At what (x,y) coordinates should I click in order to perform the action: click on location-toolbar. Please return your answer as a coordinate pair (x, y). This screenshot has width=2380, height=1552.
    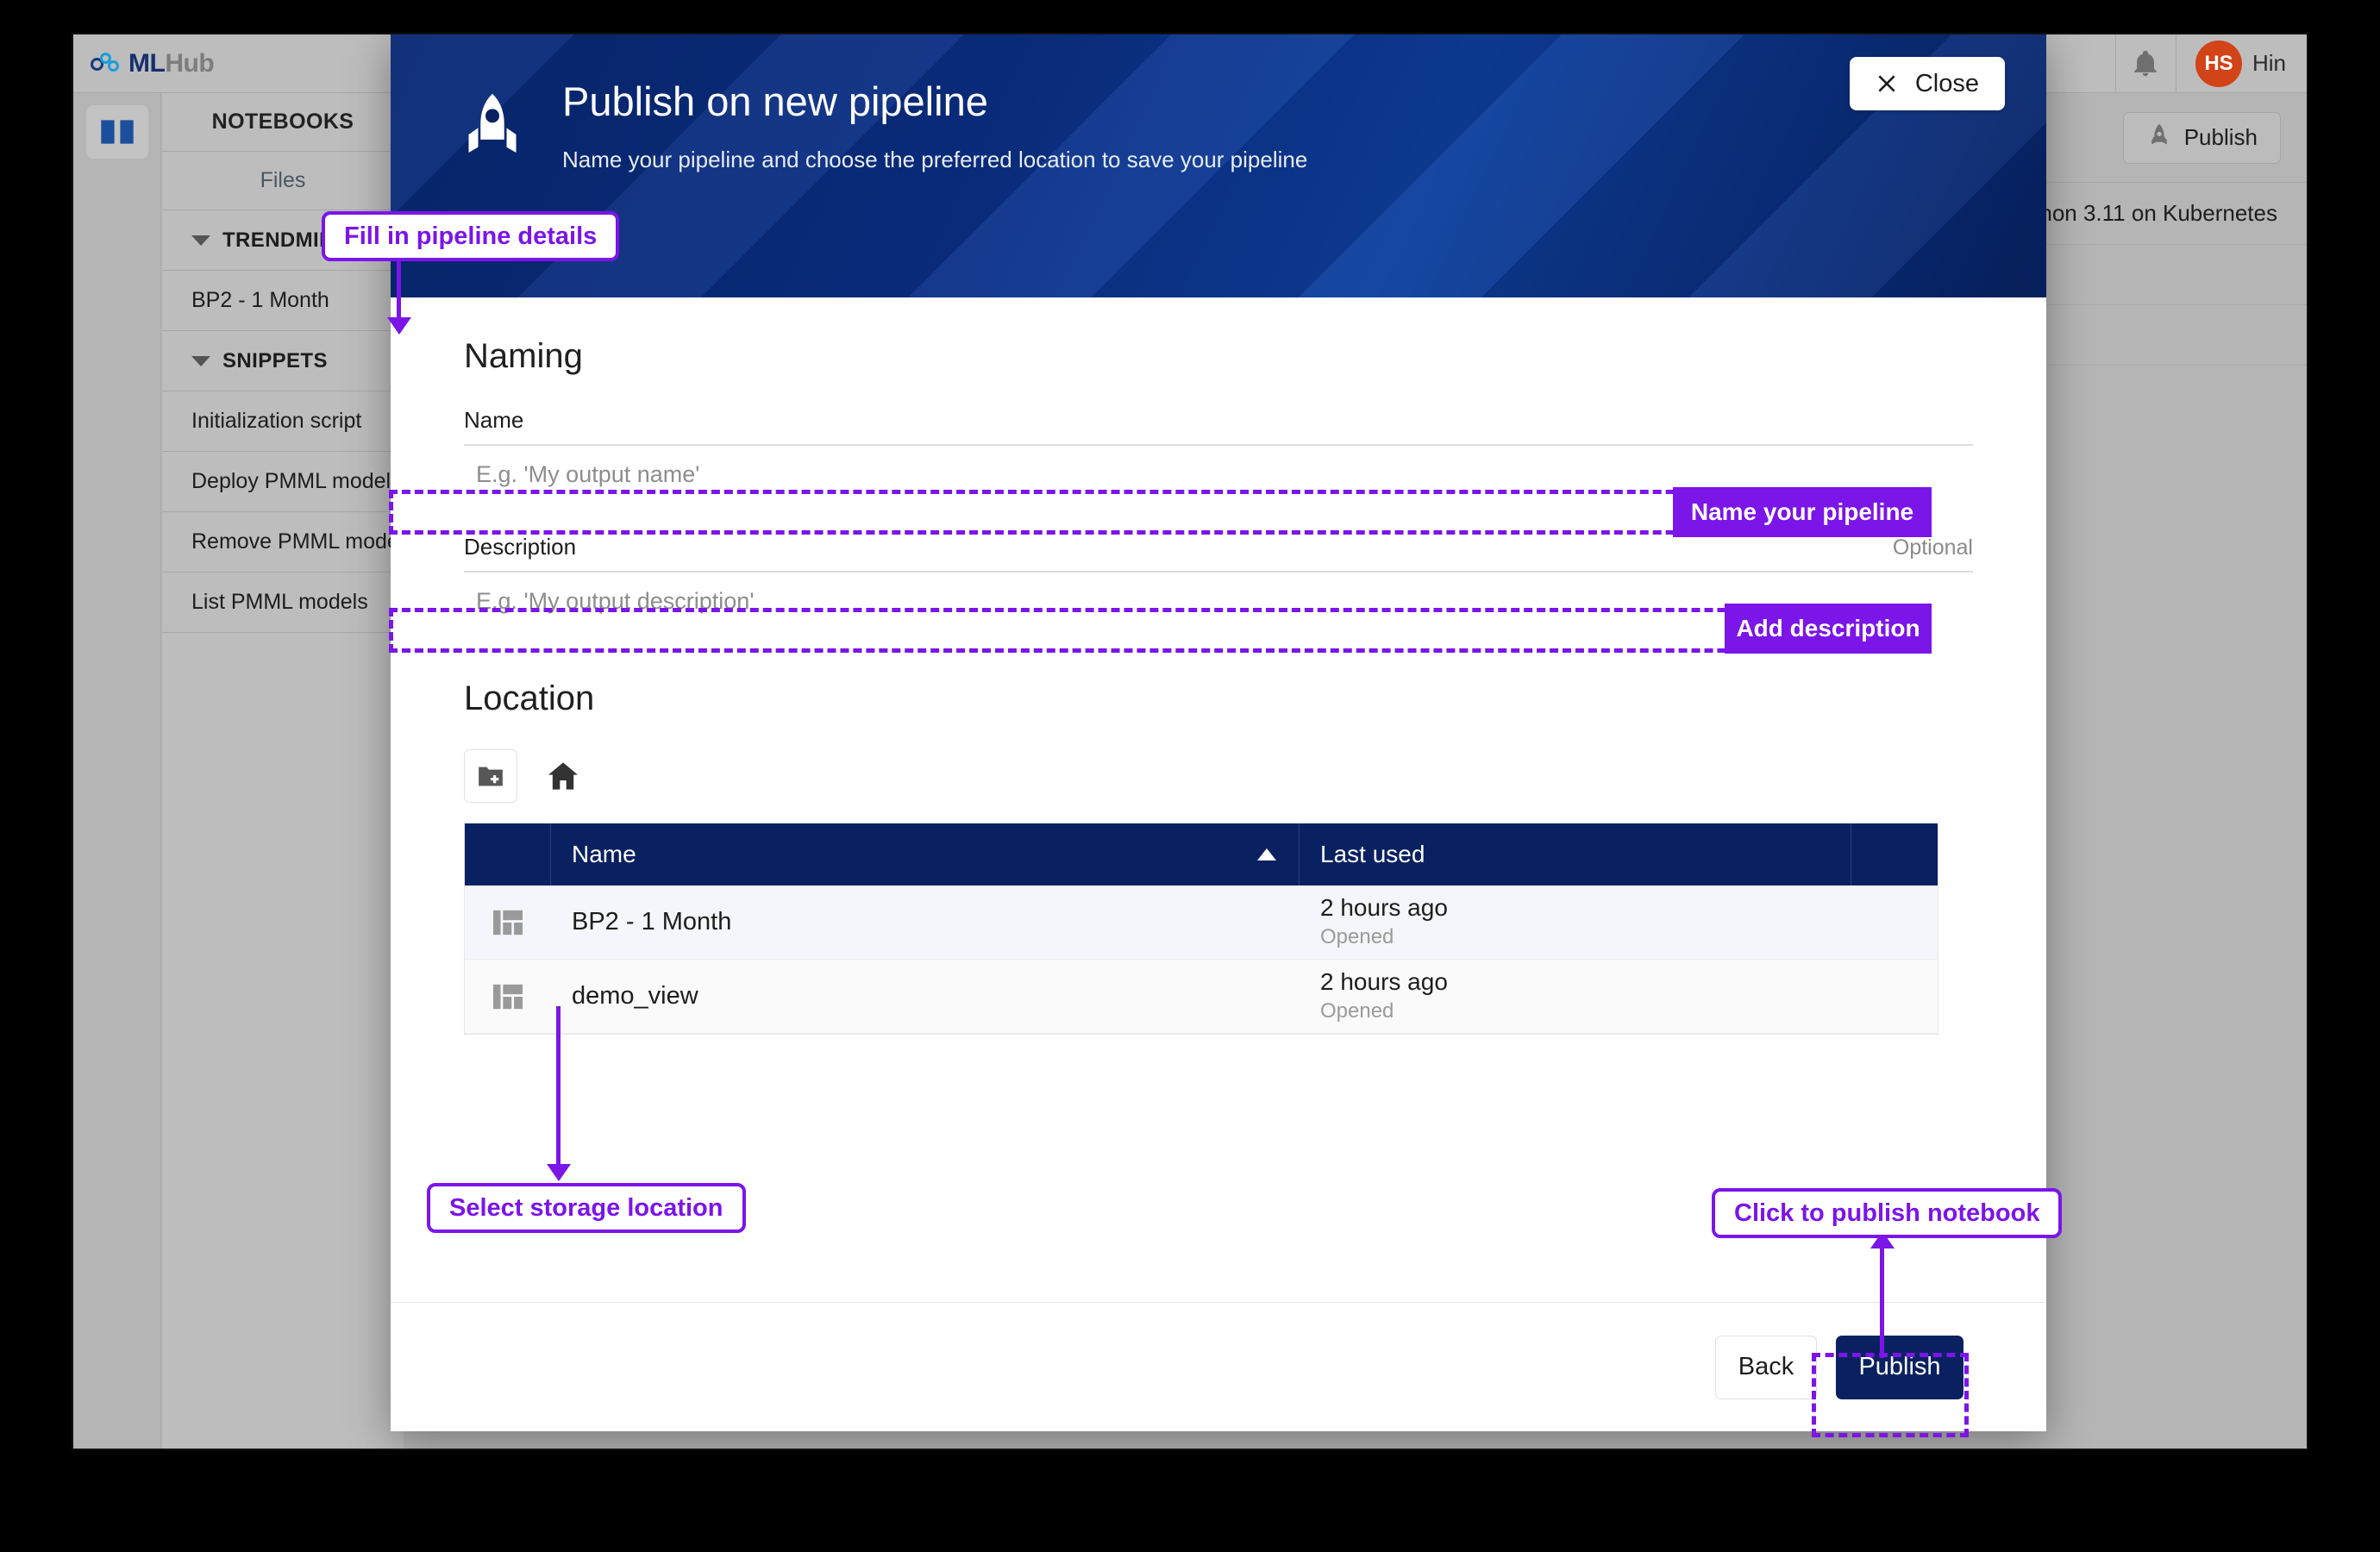
    Looking at the image, I should click on (1219, 776).